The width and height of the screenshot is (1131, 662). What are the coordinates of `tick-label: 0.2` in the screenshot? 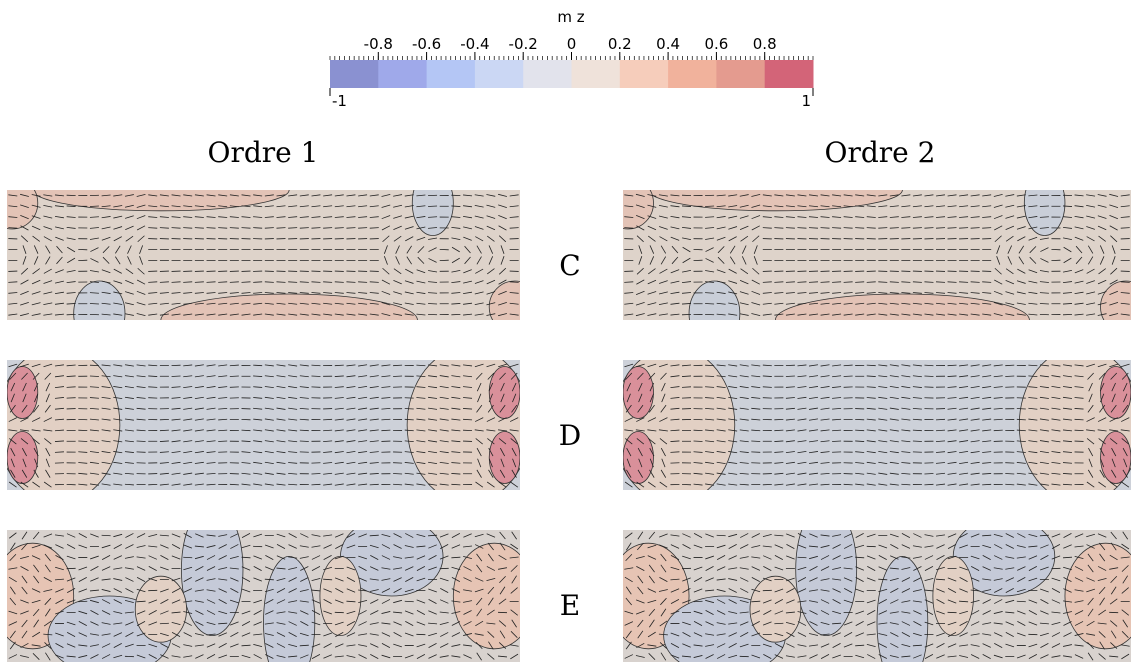 It's located at (620, 44).